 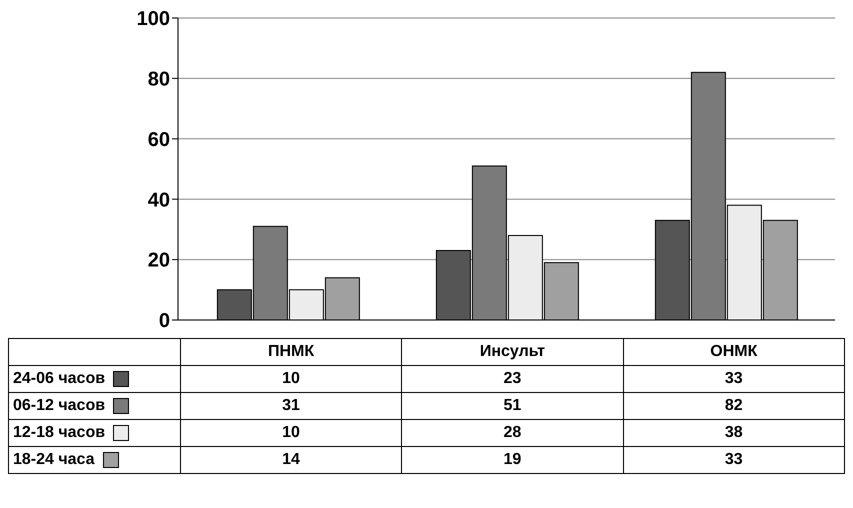 I want to click on y-tick-label: 80, so click(x=159, y=79).